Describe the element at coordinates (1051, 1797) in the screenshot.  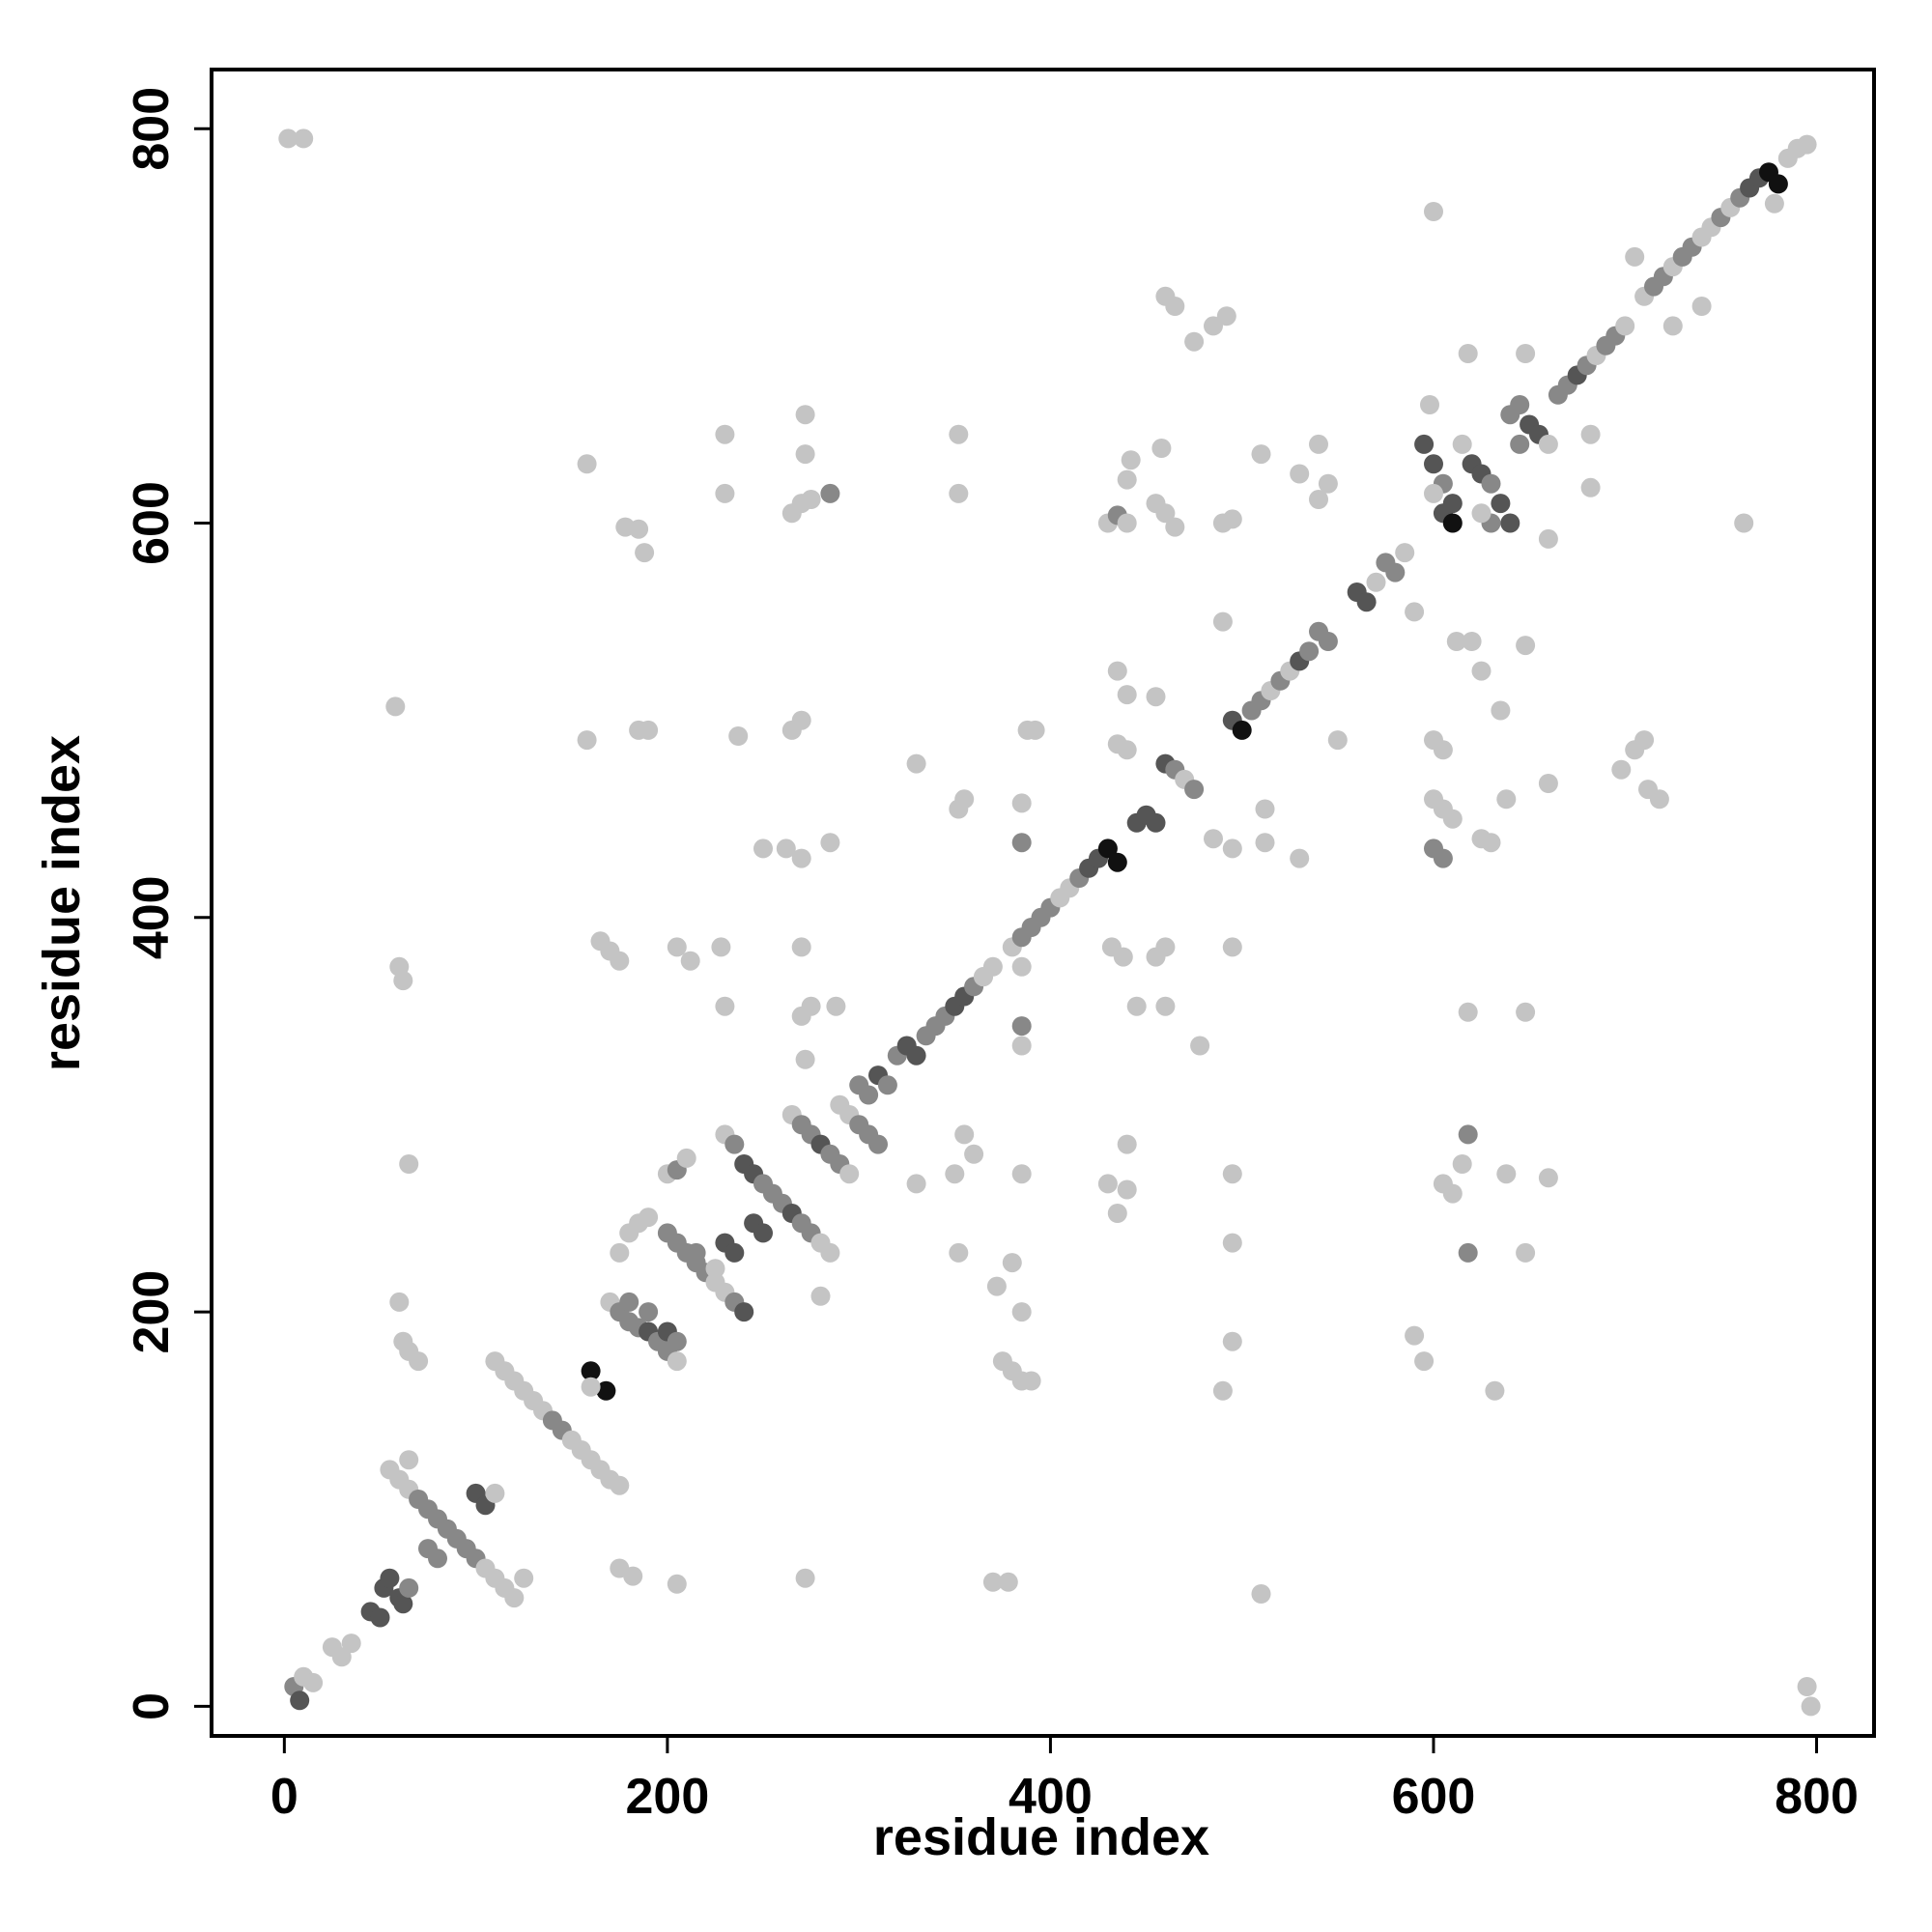
I see `x-tick-label-400: 400` at that location.